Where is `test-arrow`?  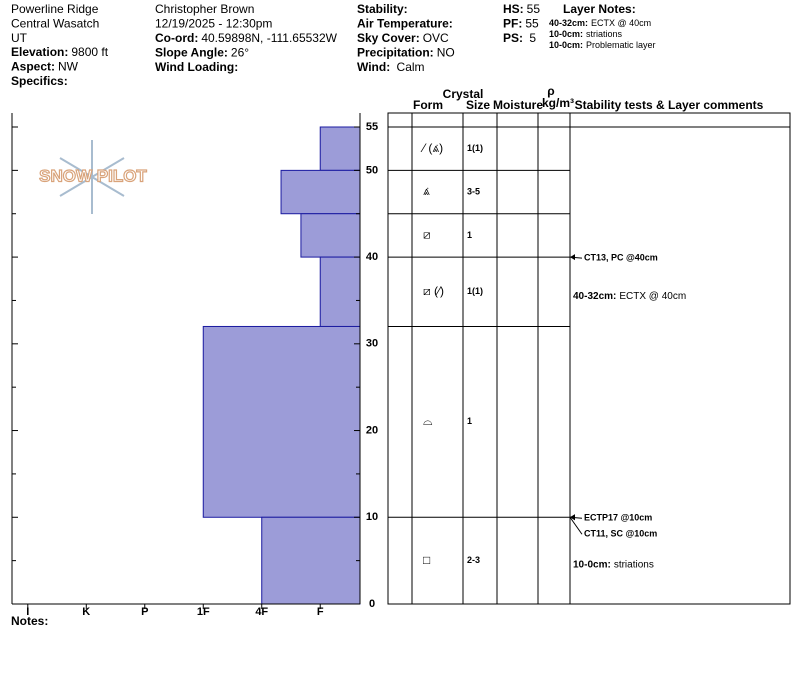
test-arrow is located at coordinates (576, 525).